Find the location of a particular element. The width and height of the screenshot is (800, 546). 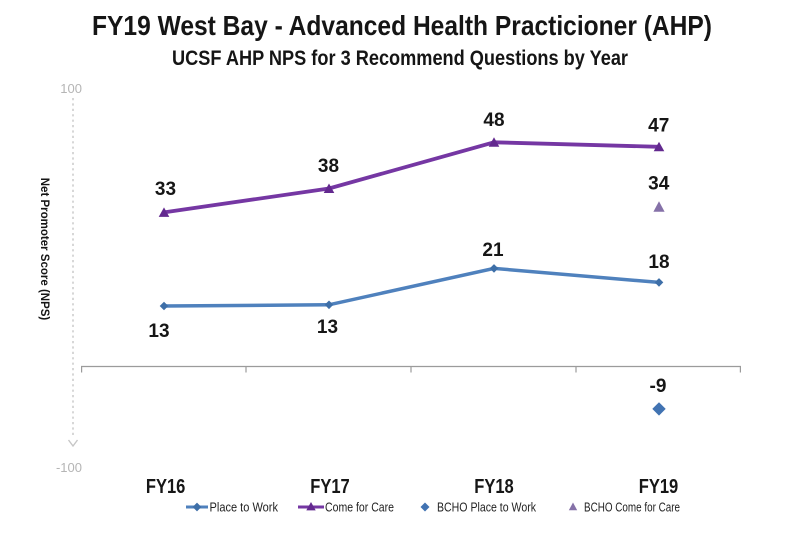

svg-text: FY18 is located at coordinates (494, 486).